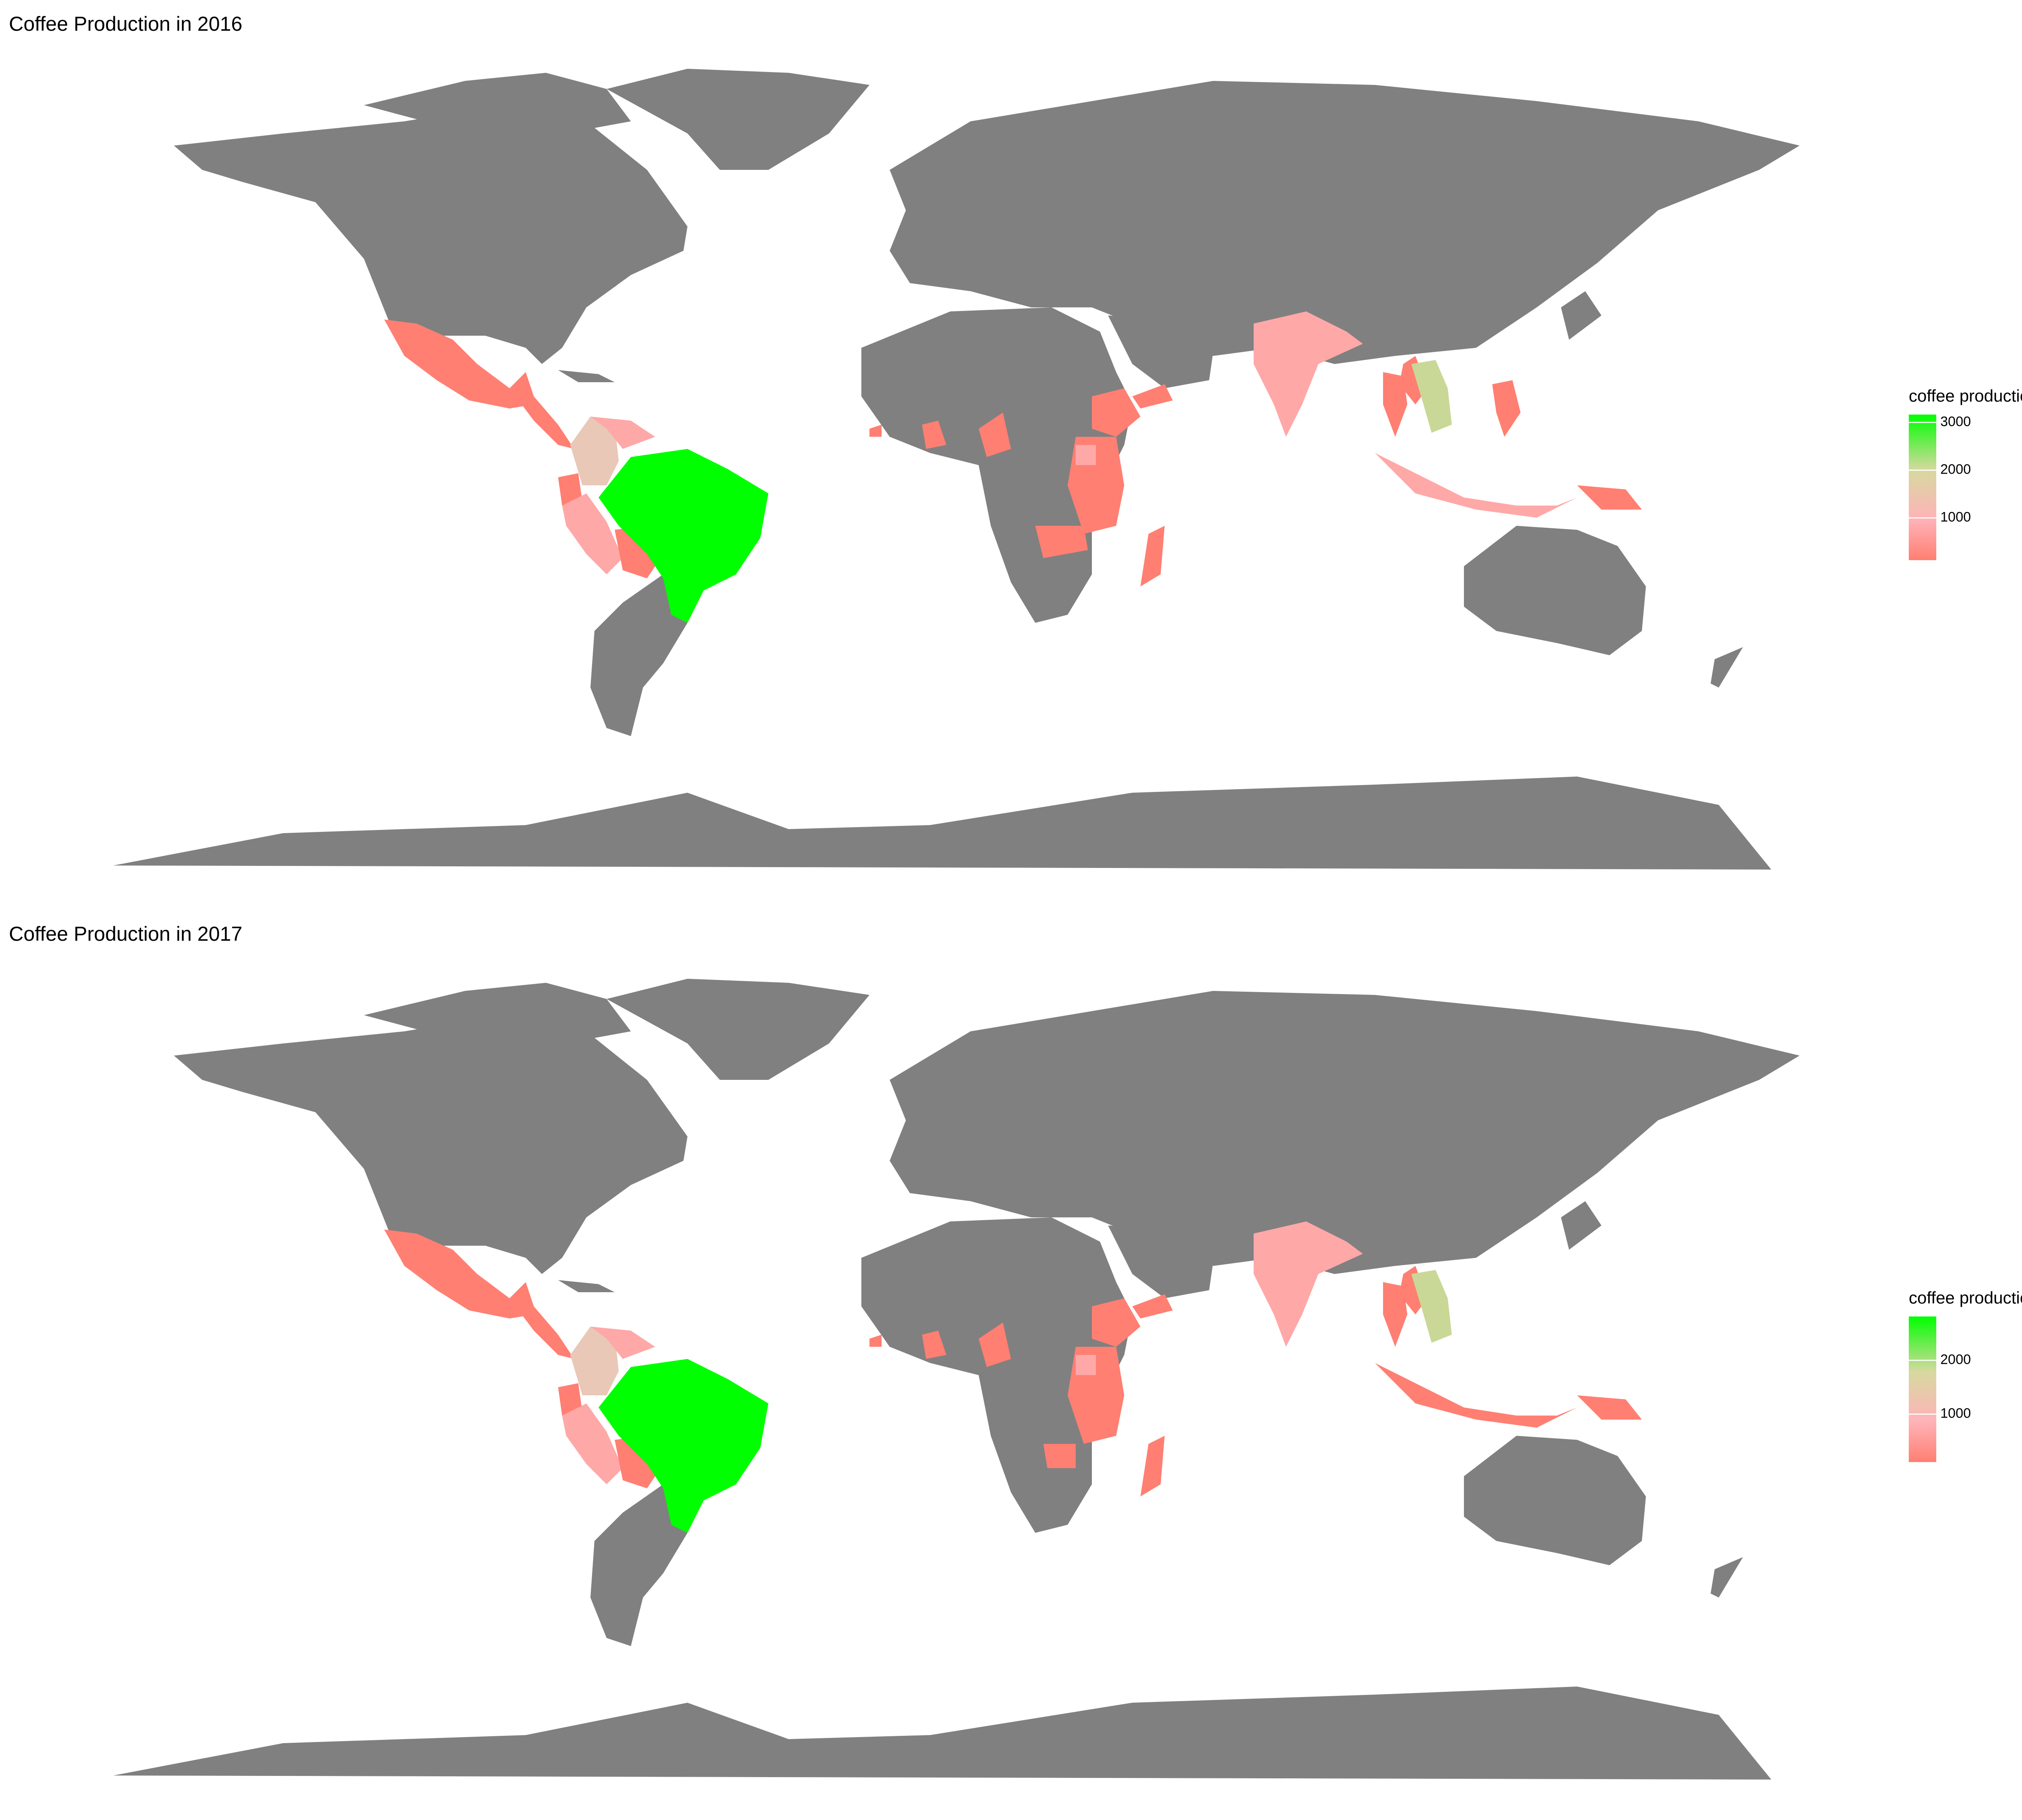  I want to click on legend: coffee production 1000 2000, so click(1965, 1375).